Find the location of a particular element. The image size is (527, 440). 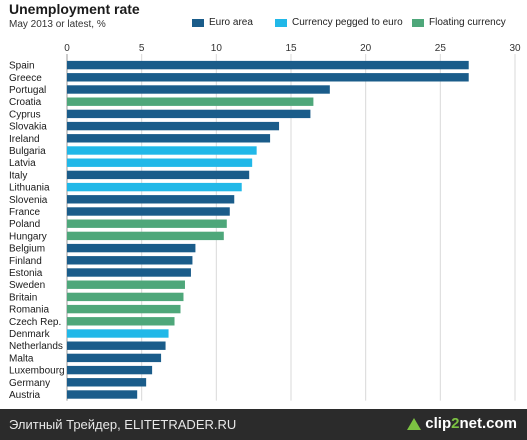

bar-ireland is located at coordinates (169, 138).